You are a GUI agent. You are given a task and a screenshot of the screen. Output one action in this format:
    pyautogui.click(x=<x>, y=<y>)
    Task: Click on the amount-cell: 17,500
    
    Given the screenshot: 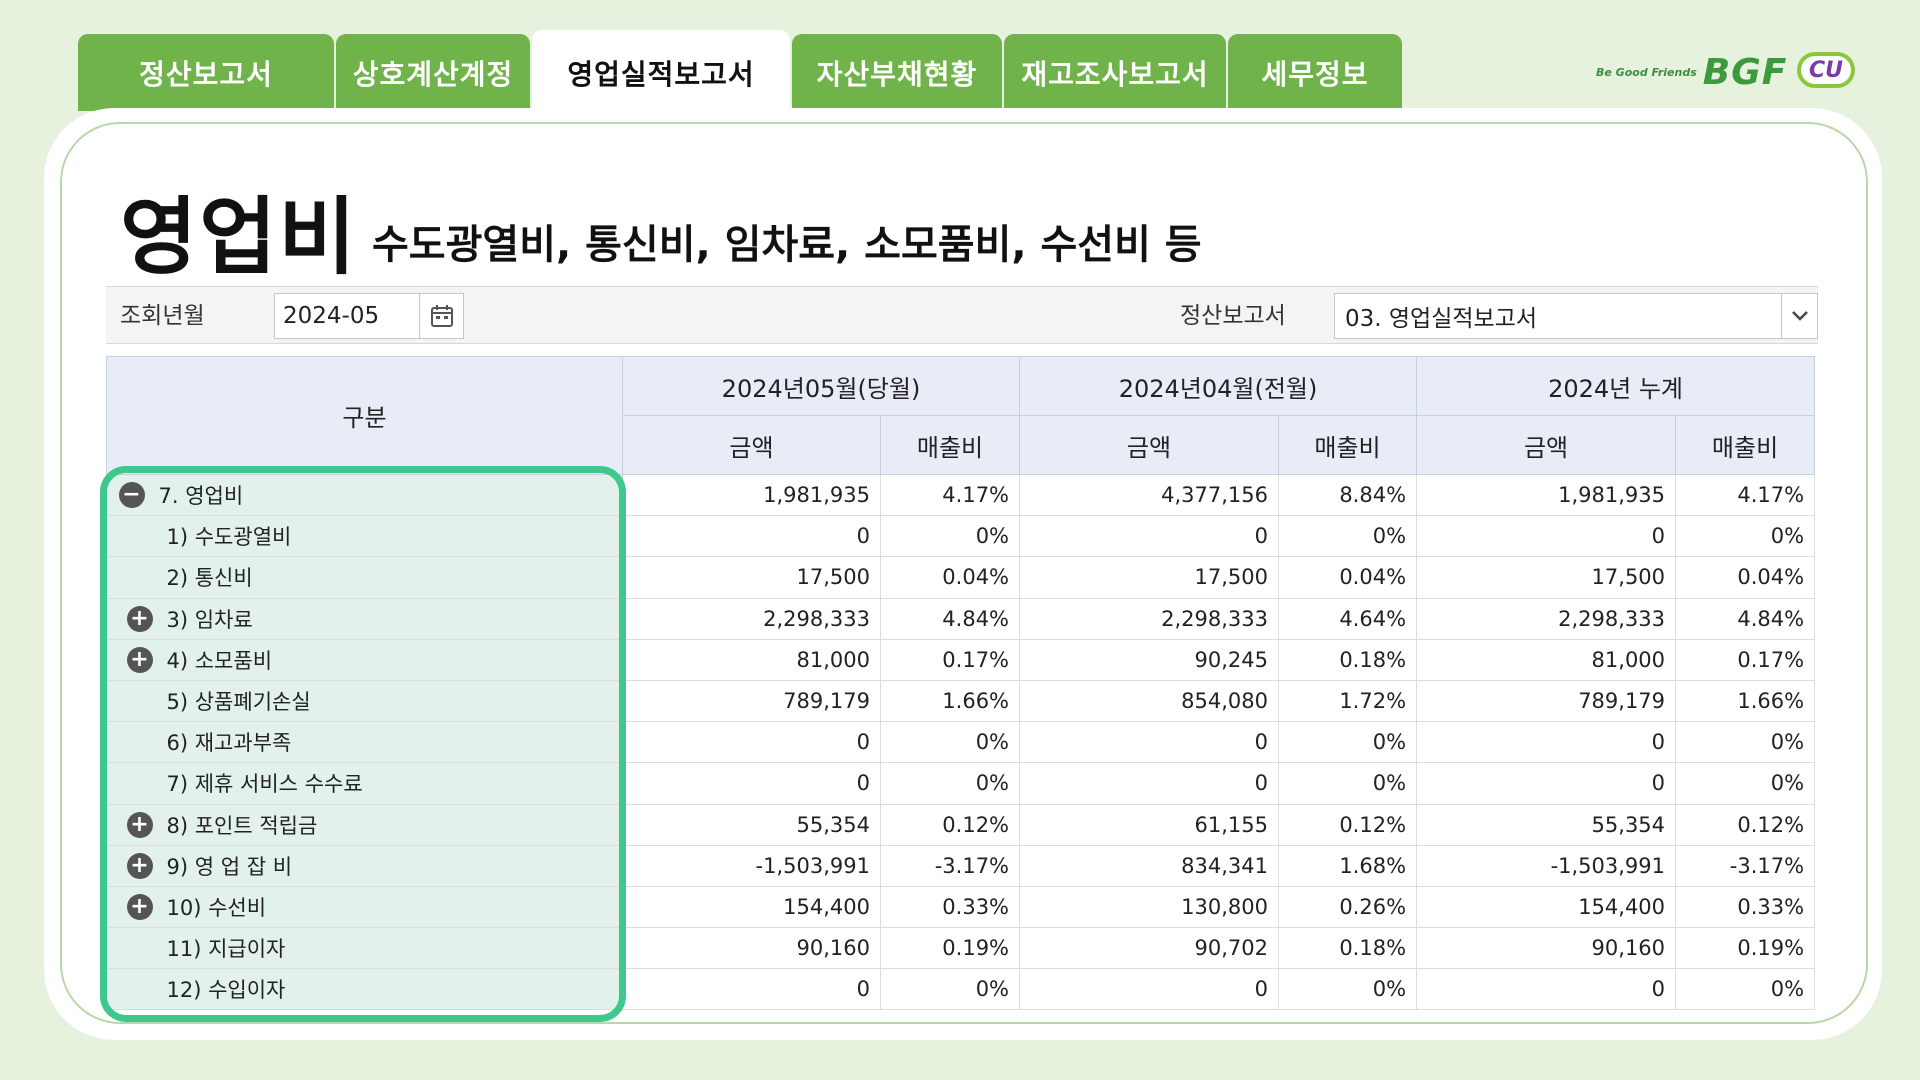 What is the action you would take?
    pyautogui.click(x=1149, y=577)
    